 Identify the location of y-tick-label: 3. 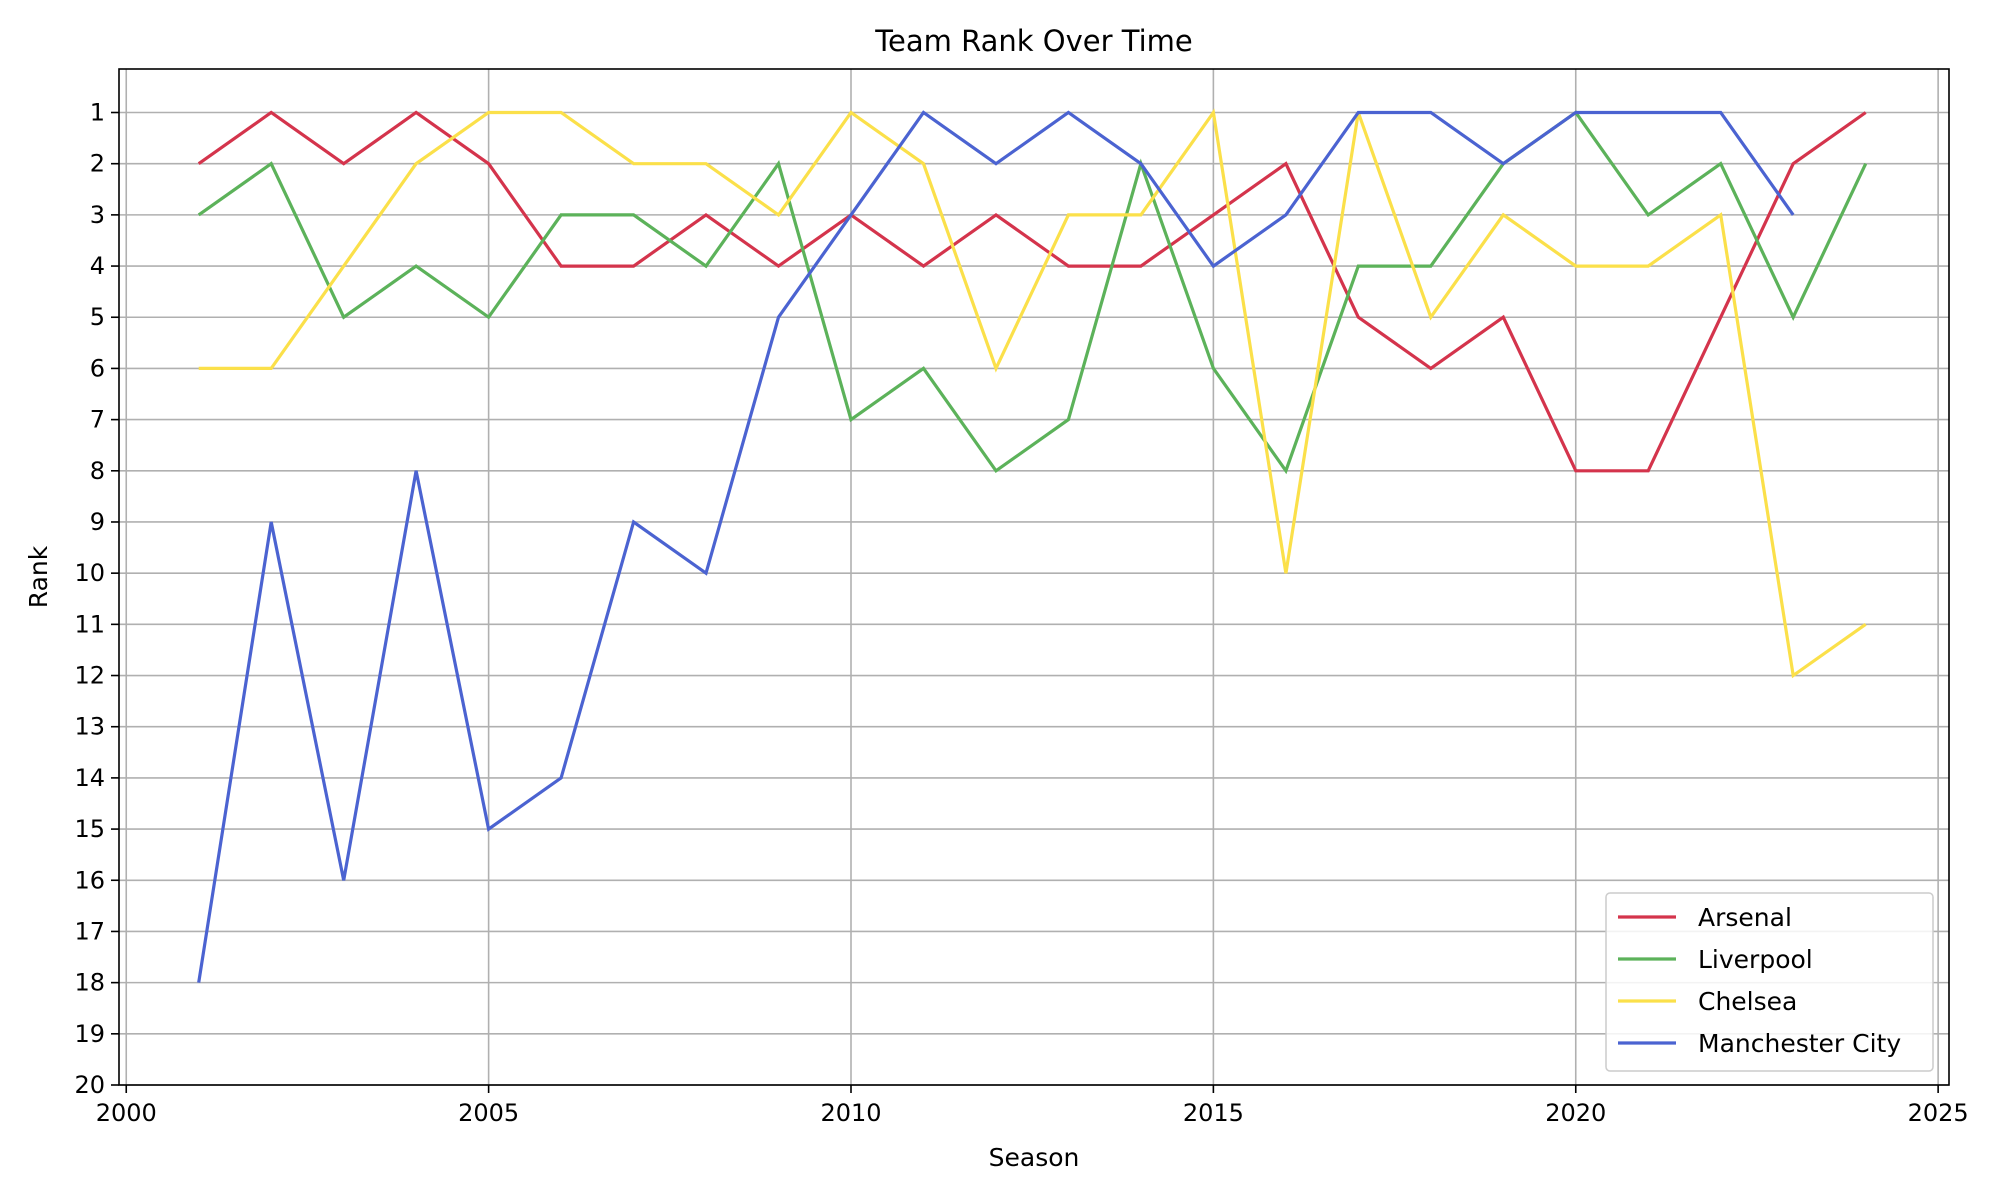
(97, 215).